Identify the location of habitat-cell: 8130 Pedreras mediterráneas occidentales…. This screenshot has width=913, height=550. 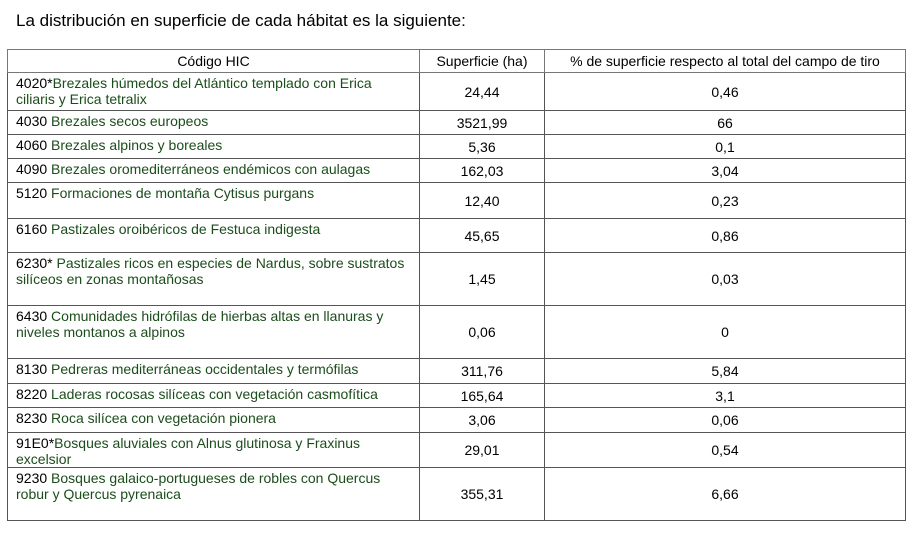
(213, 371).